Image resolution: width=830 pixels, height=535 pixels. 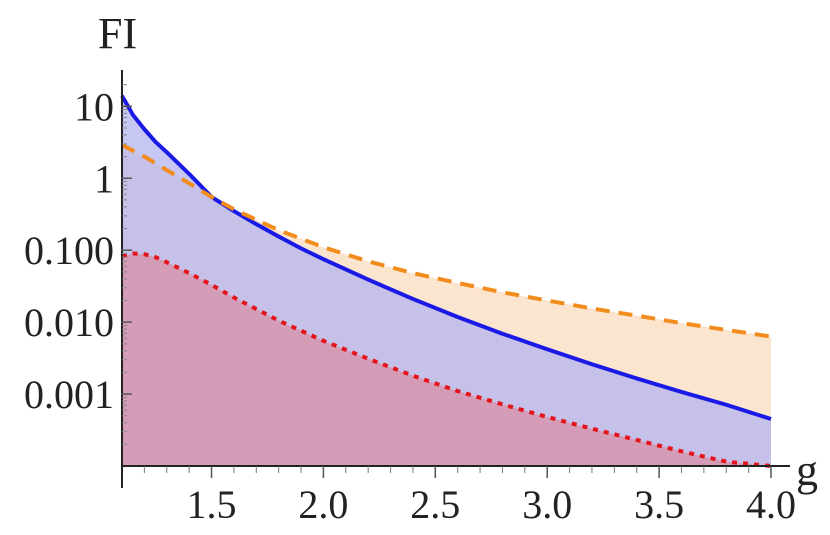 What do you see at coordinates (807, 470) in the screenshot?
I see `x-axis-title: g` at bounding box center [807, 470].